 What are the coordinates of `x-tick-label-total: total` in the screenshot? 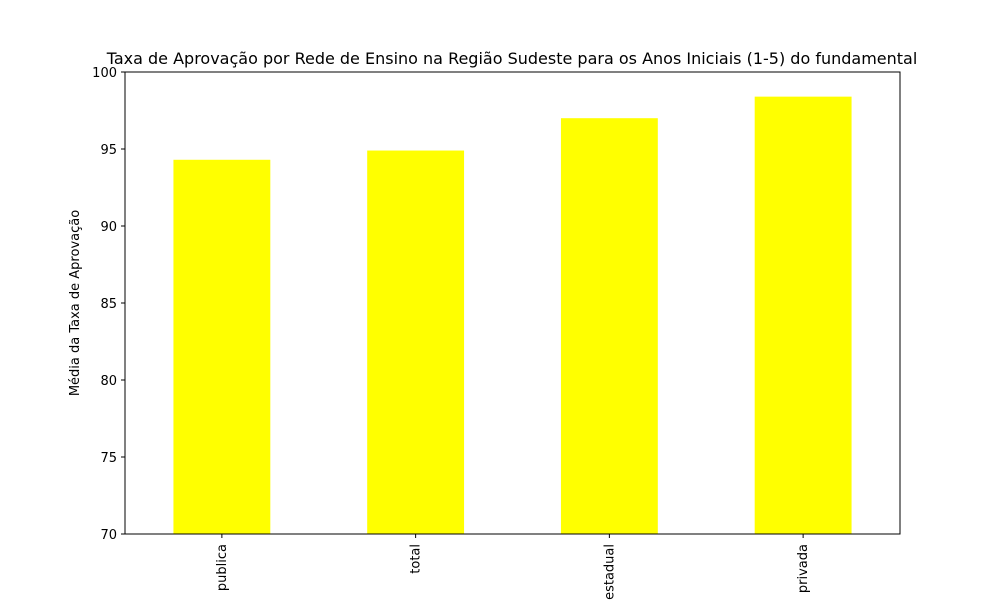 It's located at (416, 559).